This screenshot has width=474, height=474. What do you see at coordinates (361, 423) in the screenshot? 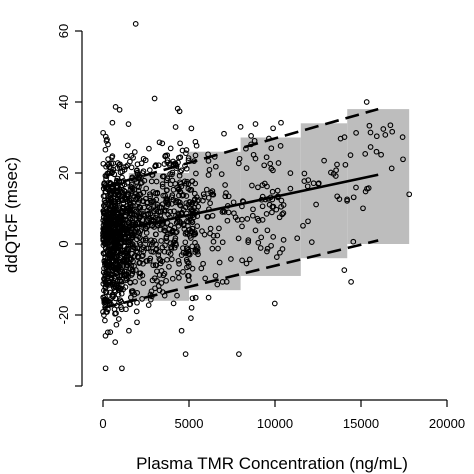
I see `x-tick-label: 15000` at bounding box center [361, 423].